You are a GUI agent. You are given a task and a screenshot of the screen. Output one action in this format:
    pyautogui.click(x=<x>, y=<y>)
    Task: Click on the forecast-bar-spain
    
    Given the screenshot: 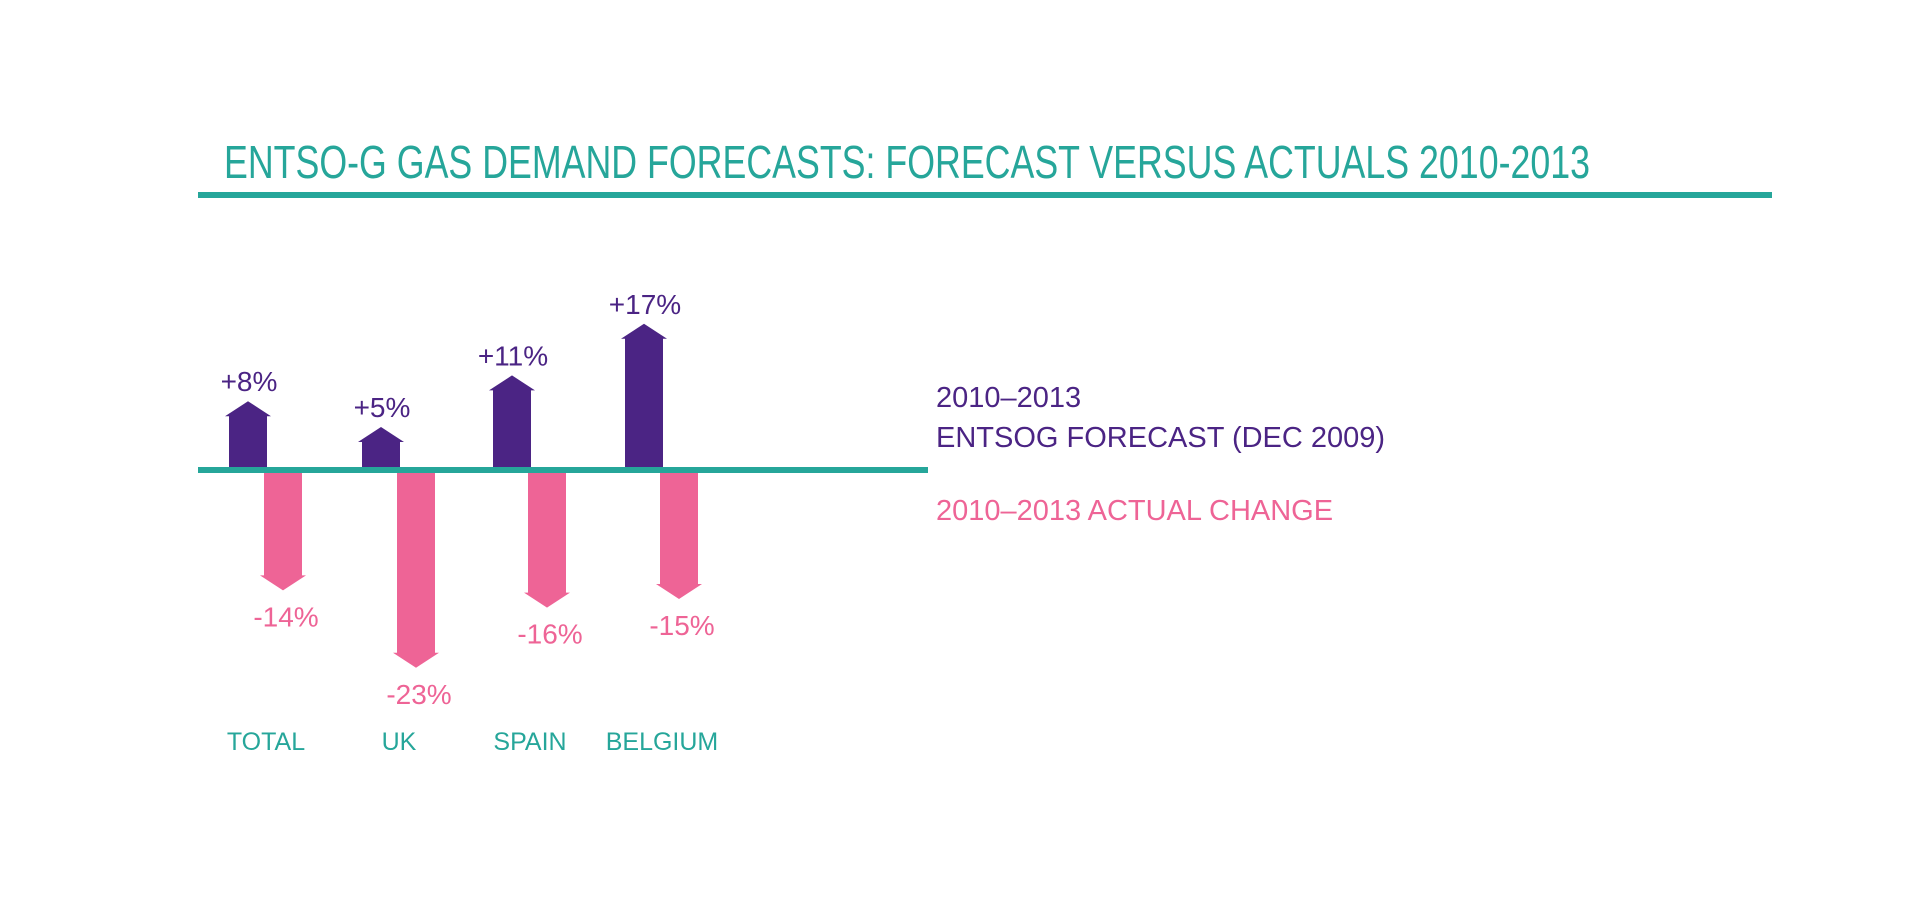 What is the action you would take?
    pyautogui.click(x=512, y=421)
    